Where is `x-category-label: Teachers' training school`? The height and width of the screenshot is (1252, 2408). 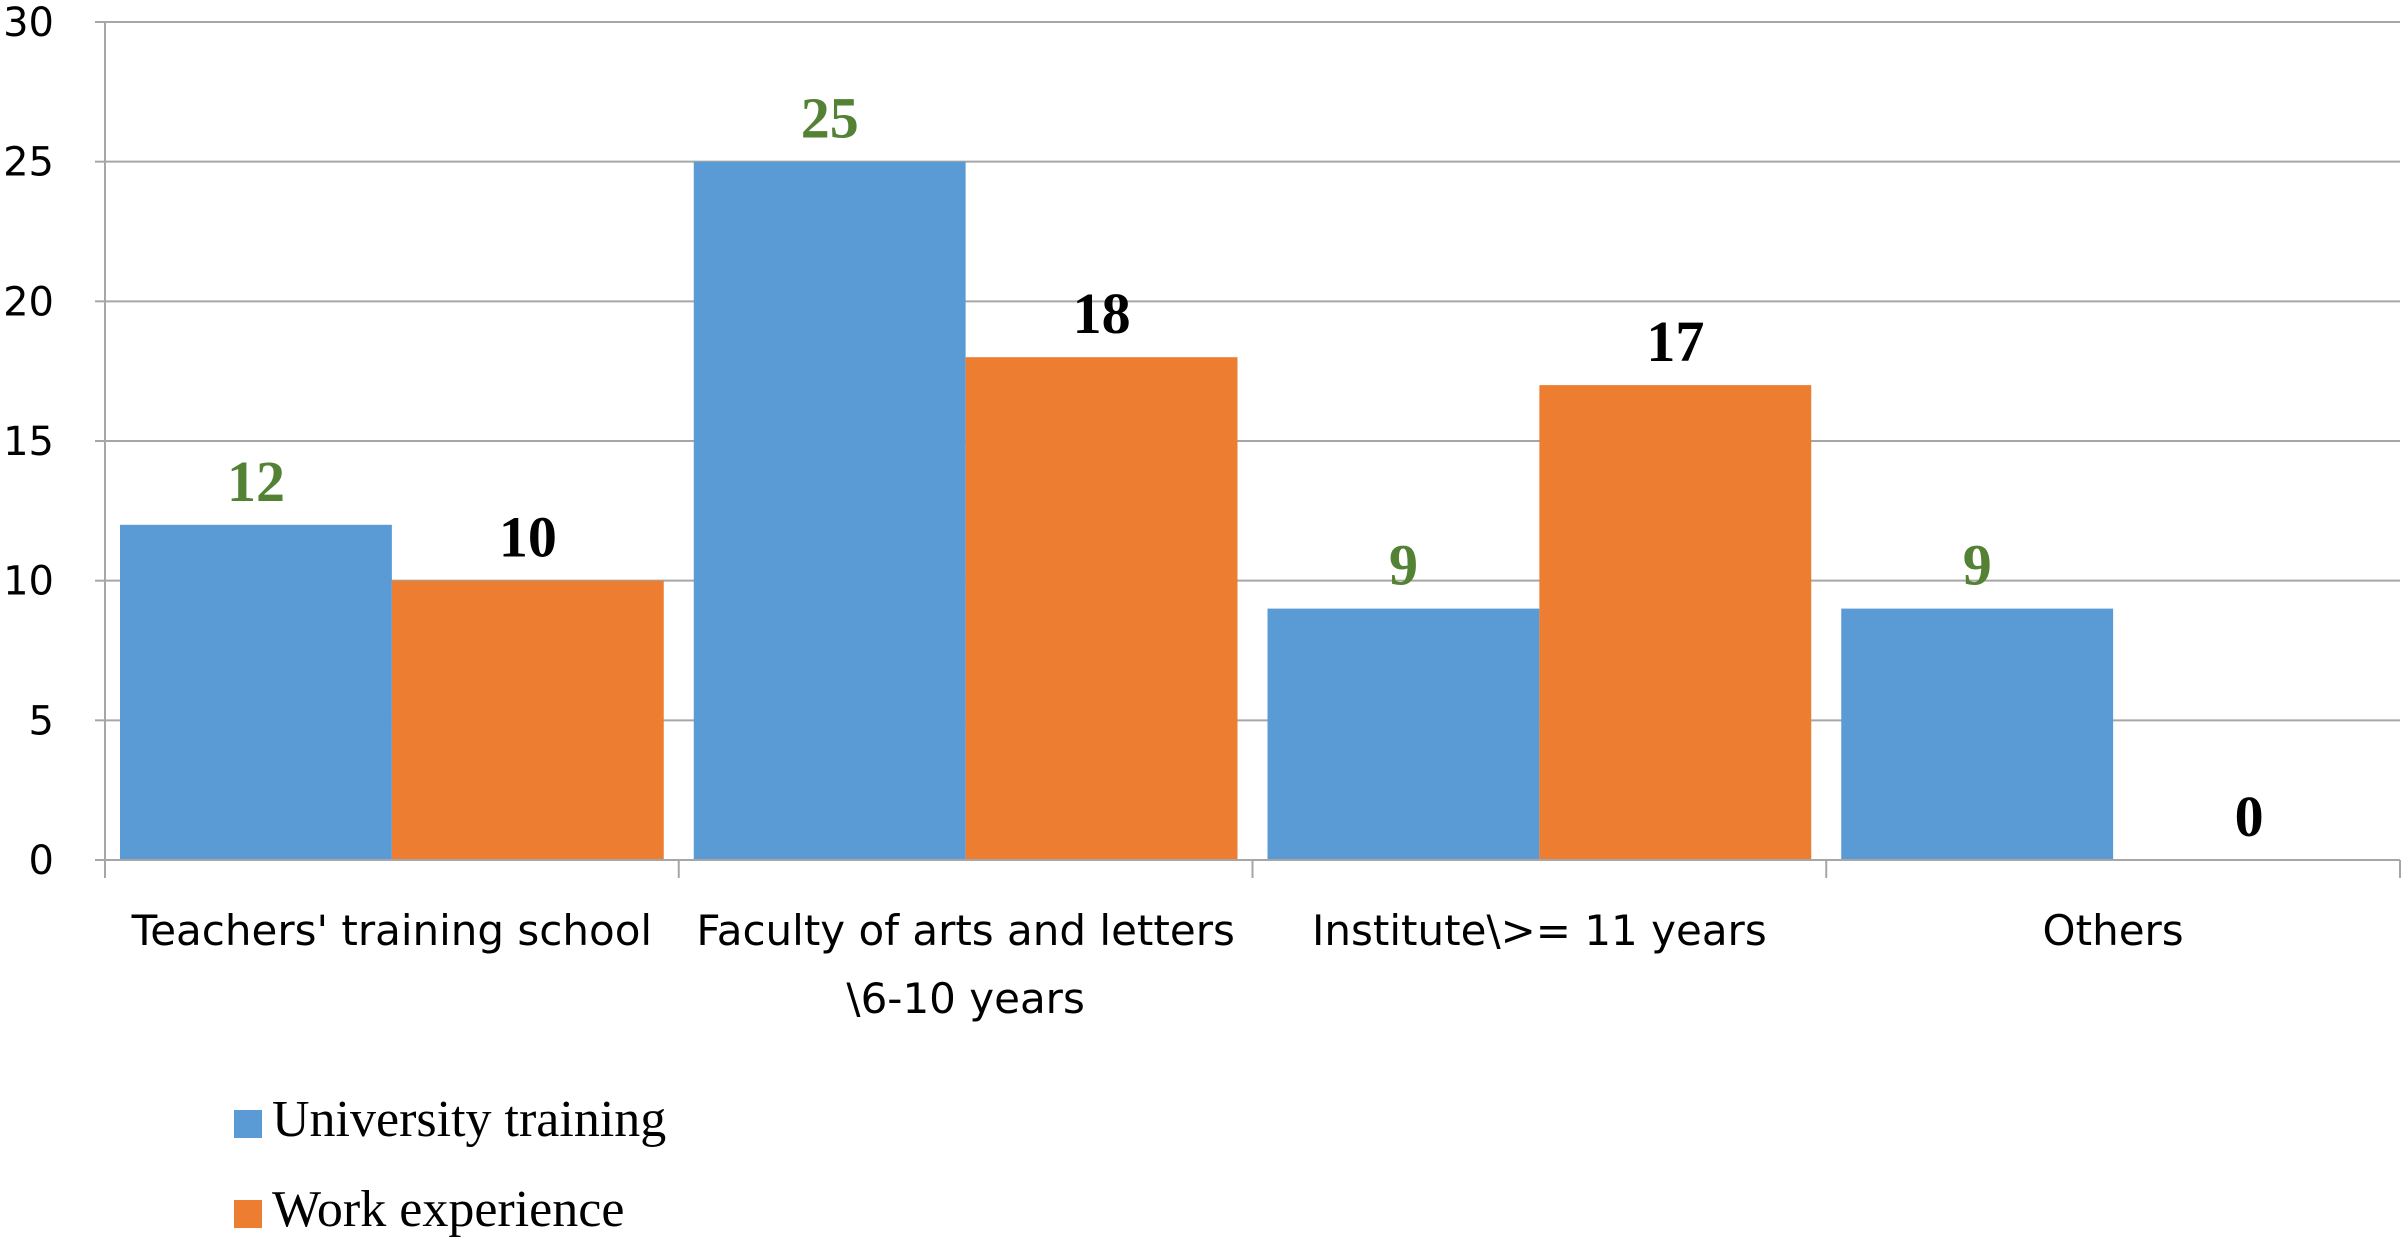 x-category-label: Teachers' training school is located at coordinates (391, 930).